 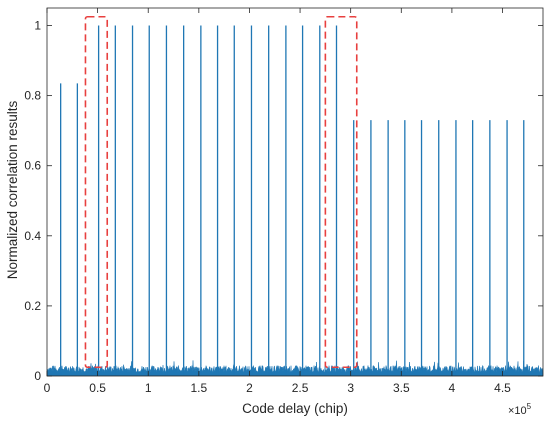 I want to click on x-axis-title: Code delay (chip), so click(x=295, y=408).